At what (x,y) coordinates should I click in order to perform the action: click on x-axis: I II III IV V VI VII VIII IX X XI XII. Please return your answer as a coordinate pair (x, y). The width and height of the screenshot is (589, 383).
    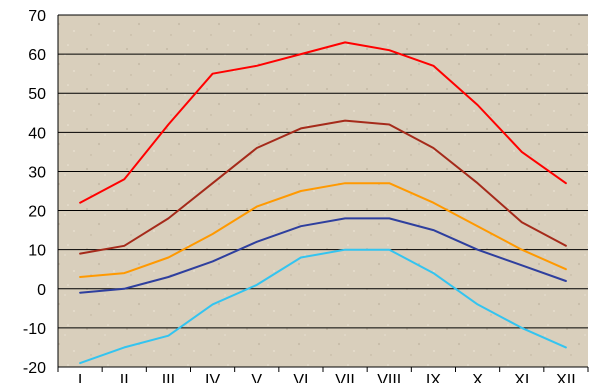
    Looking at the image, I should click on (323, 374).